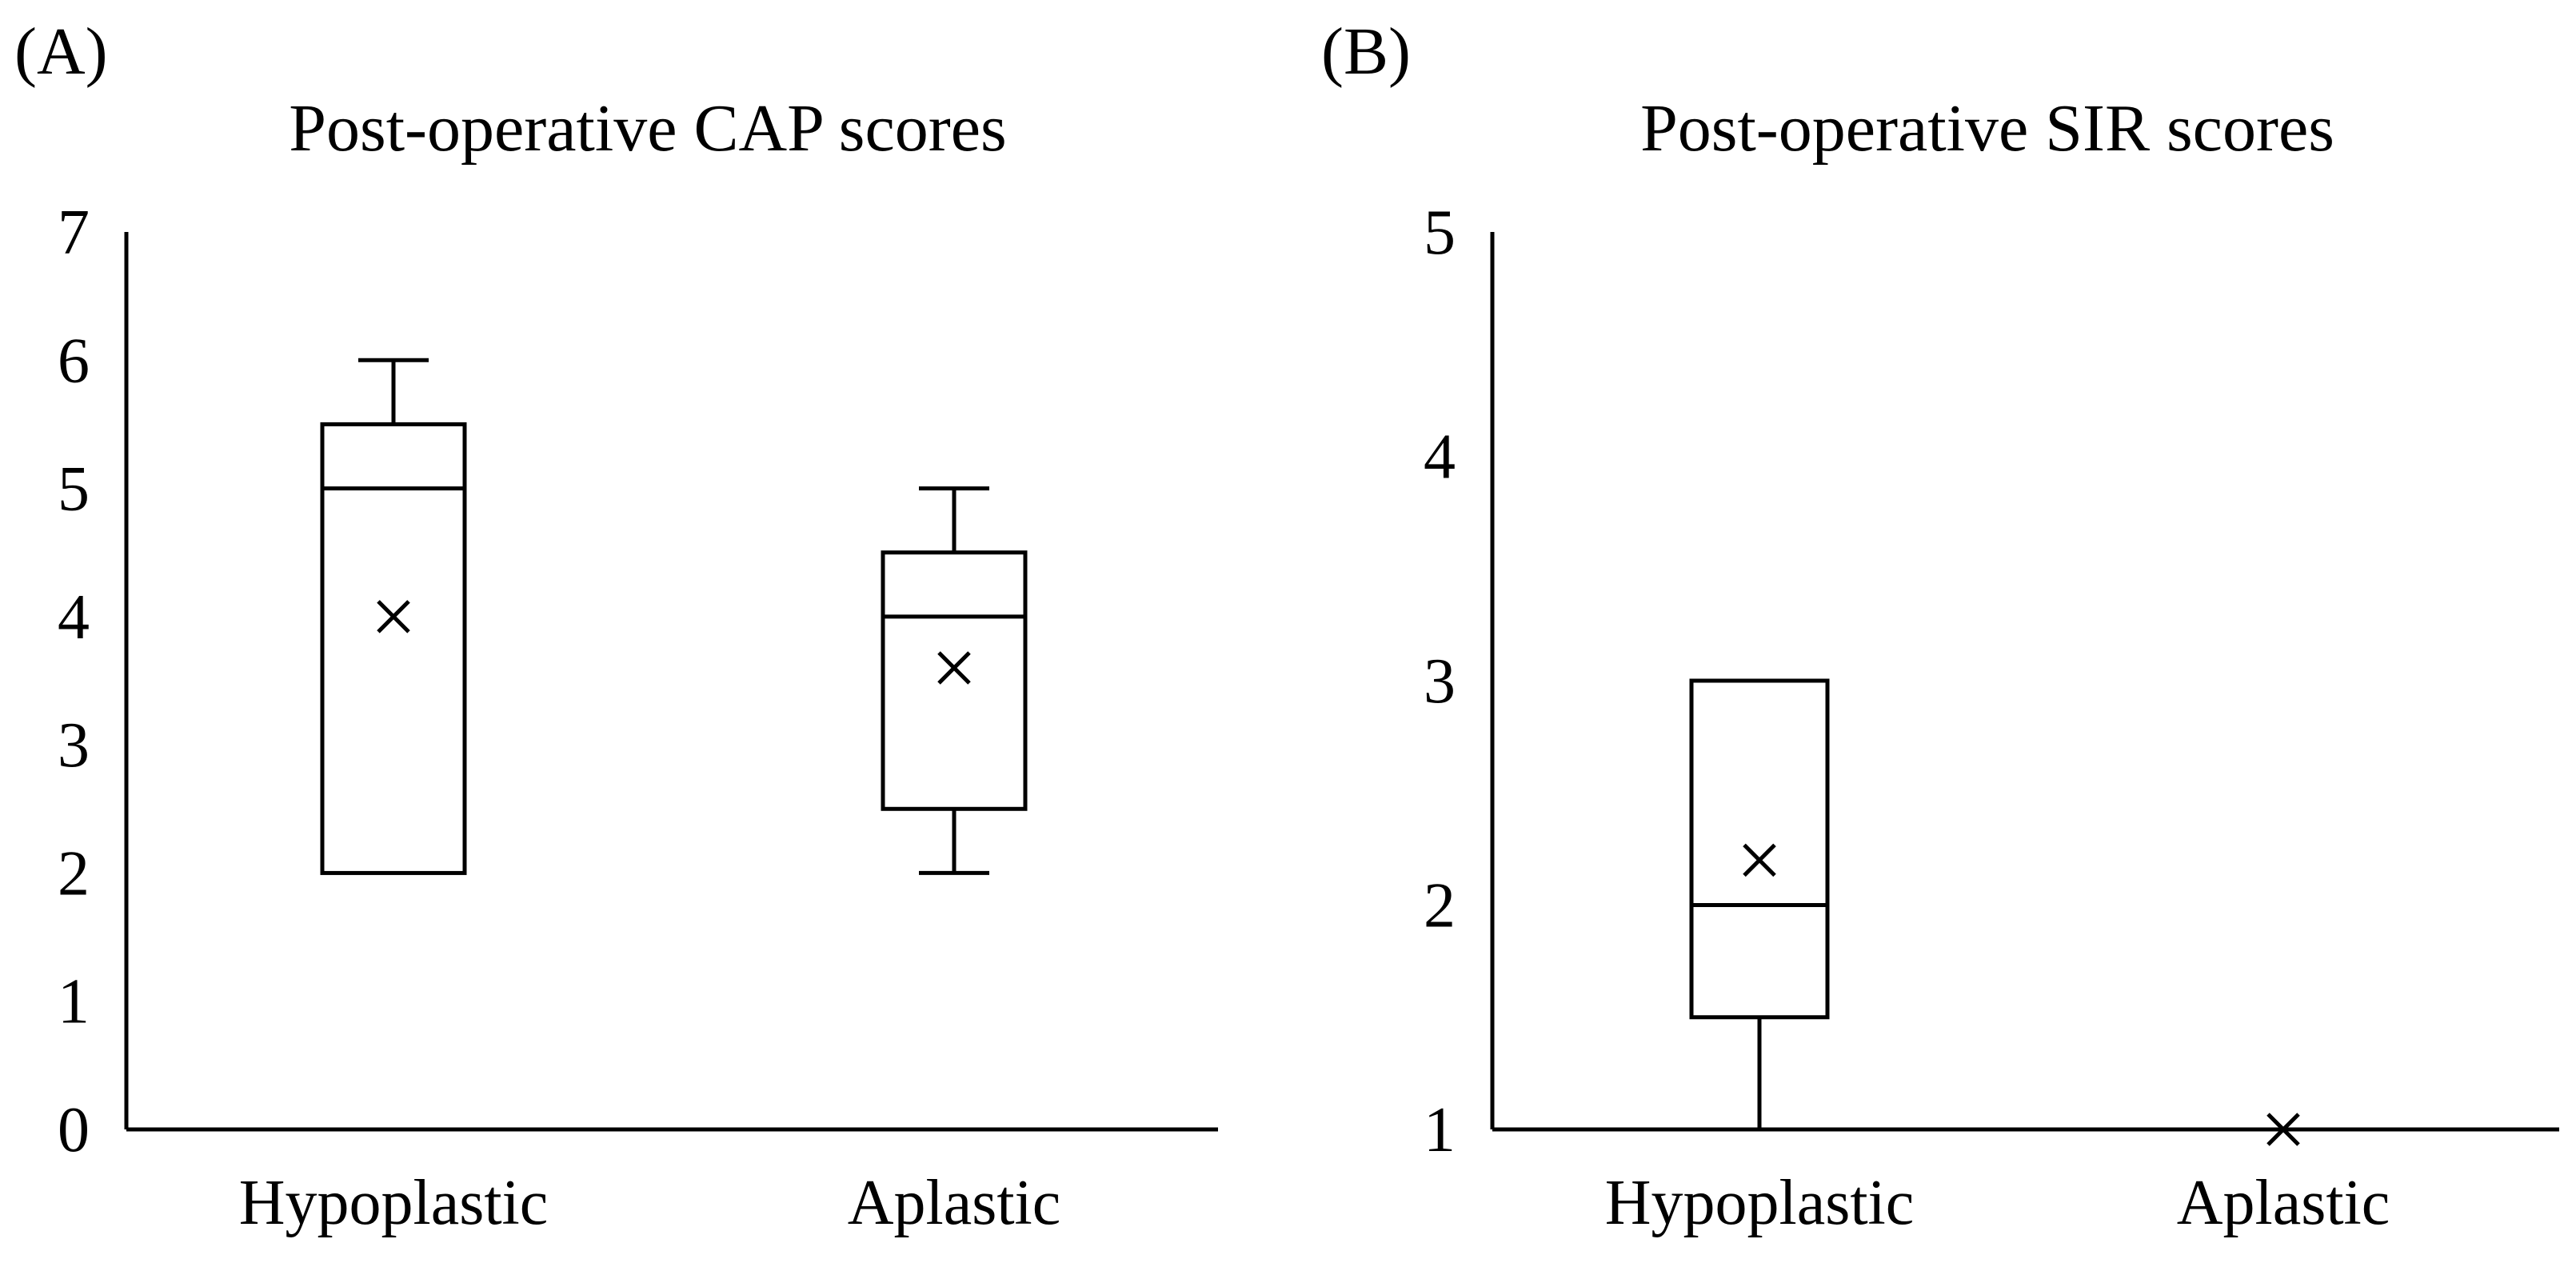 This screenshot has height=1271, width=2576. I want to click on cap-aplastic-mean-marker, so click(954, 668).